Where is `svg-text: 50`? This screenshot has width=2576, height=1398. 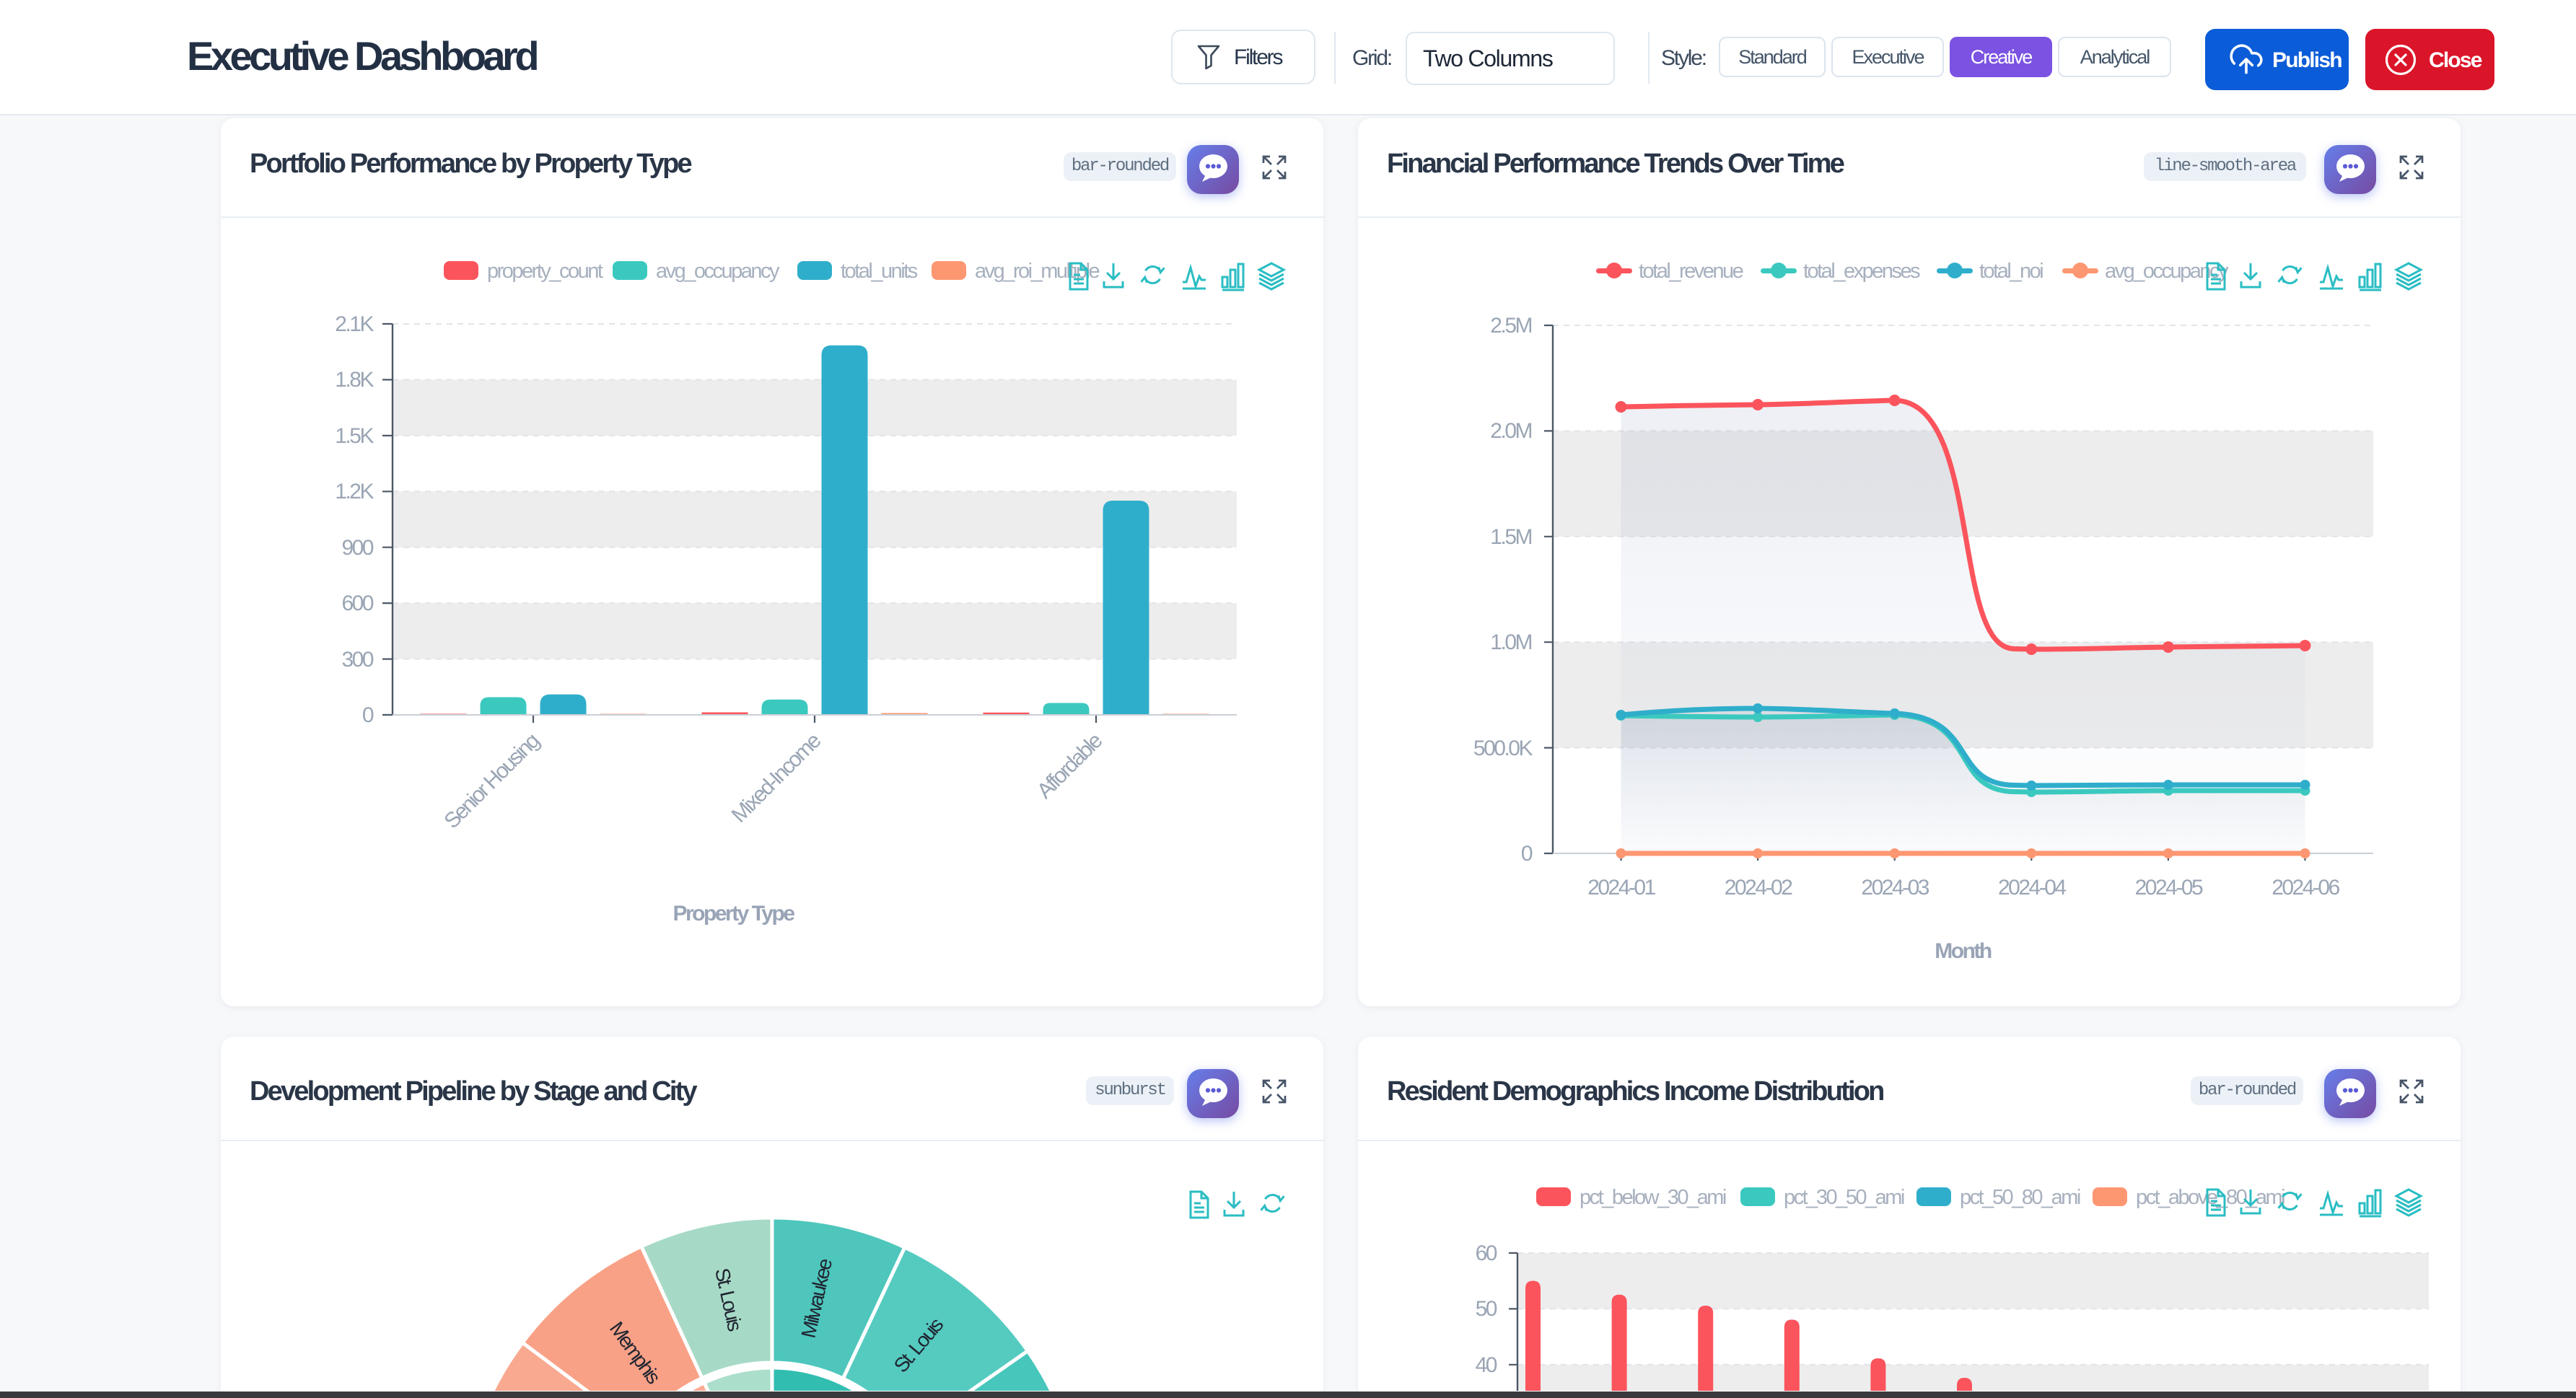 svg-text: 50 is located at coordinates (1487, 1309).